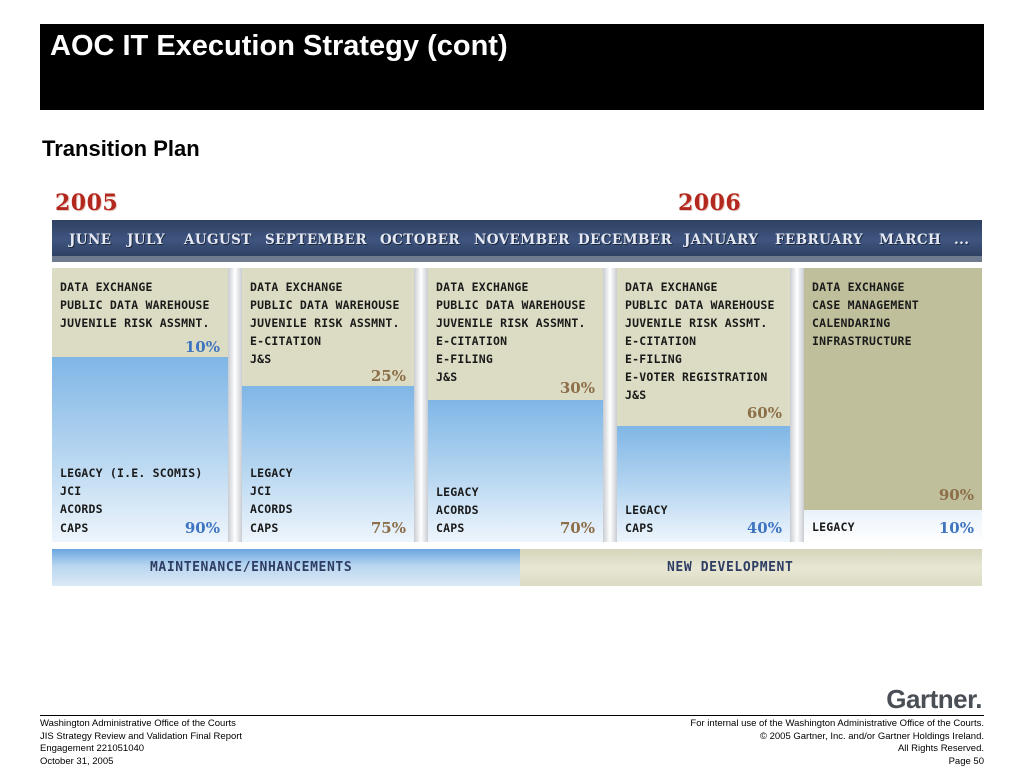 This screenshot has height=768, width=1024. Describe the element at coordinates (851, 323) in the screenshot. I see `new-system-item: CALENDARING` at that location.